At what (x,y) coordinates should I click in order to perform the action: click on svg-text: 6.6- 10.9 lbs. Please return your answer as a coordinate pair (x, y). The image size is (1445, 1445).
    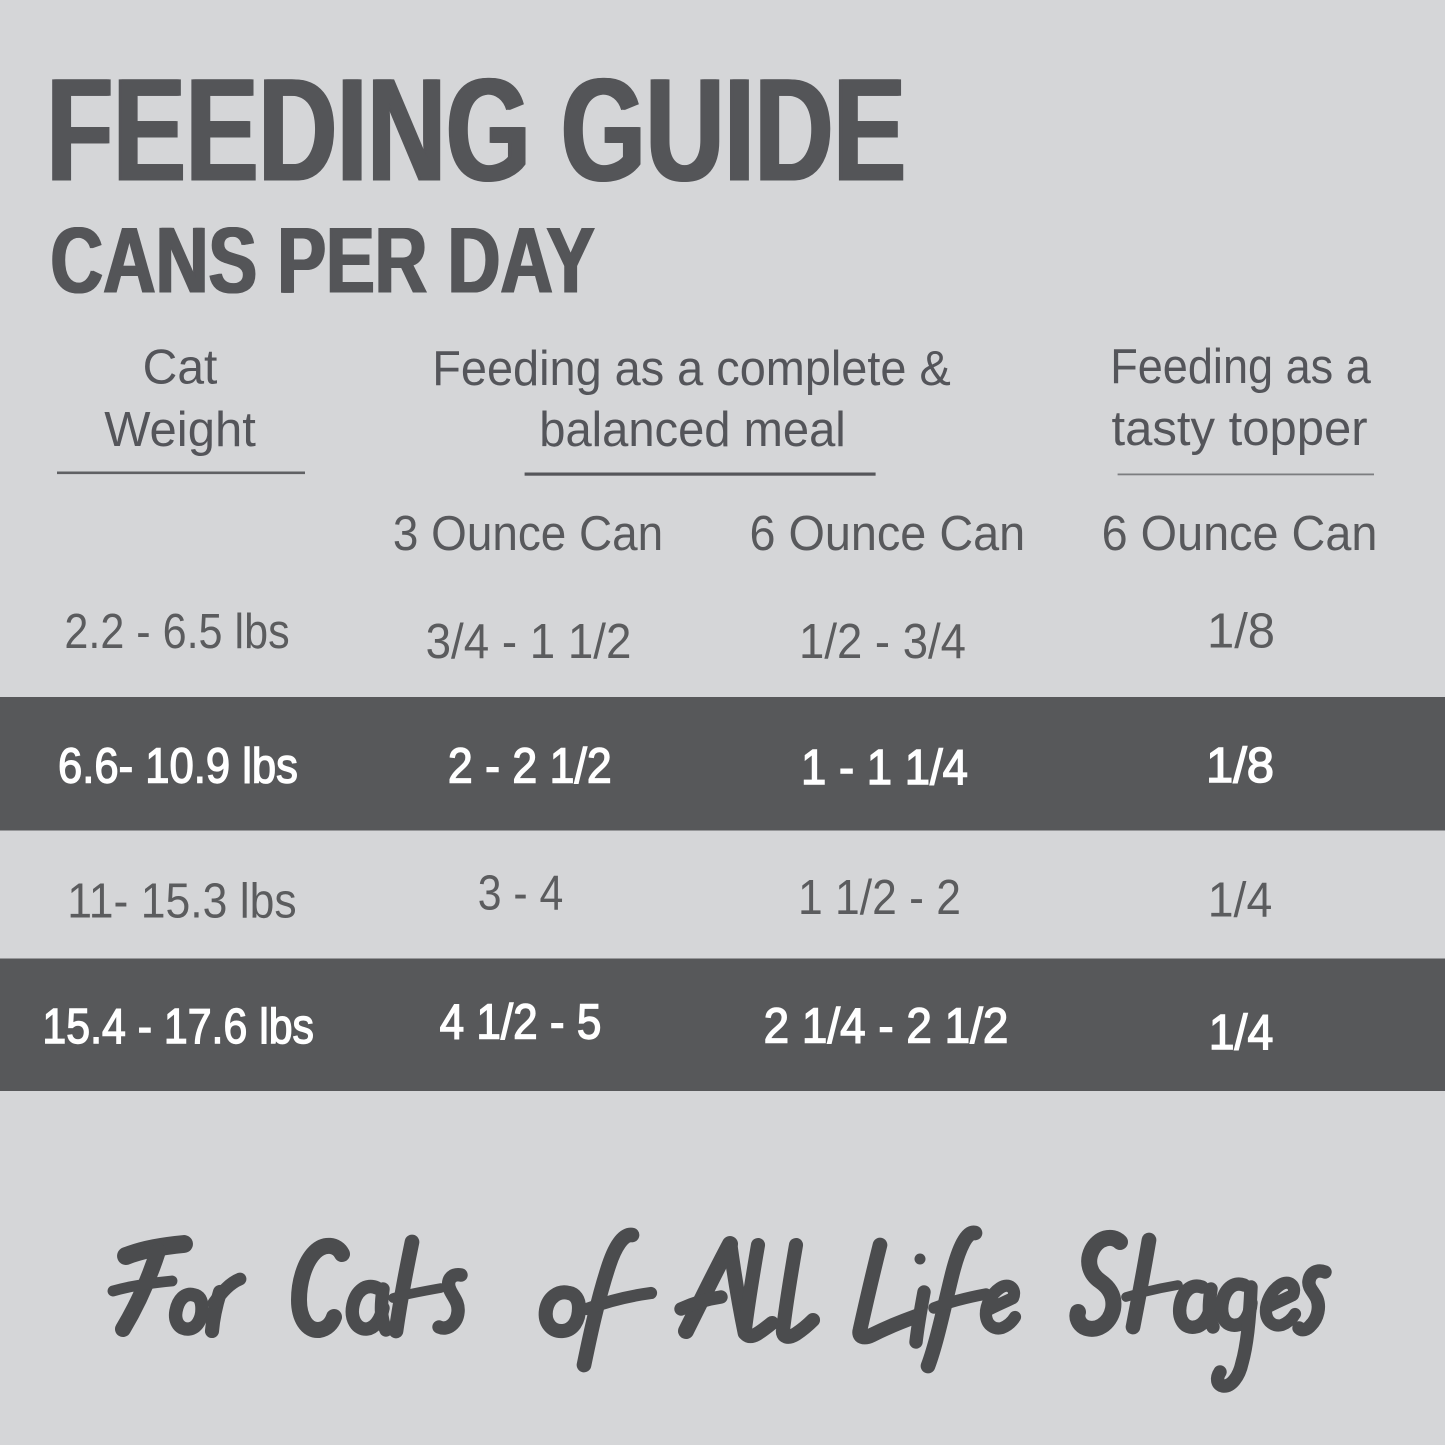
    Looking at the image, I should click on (178, 765).